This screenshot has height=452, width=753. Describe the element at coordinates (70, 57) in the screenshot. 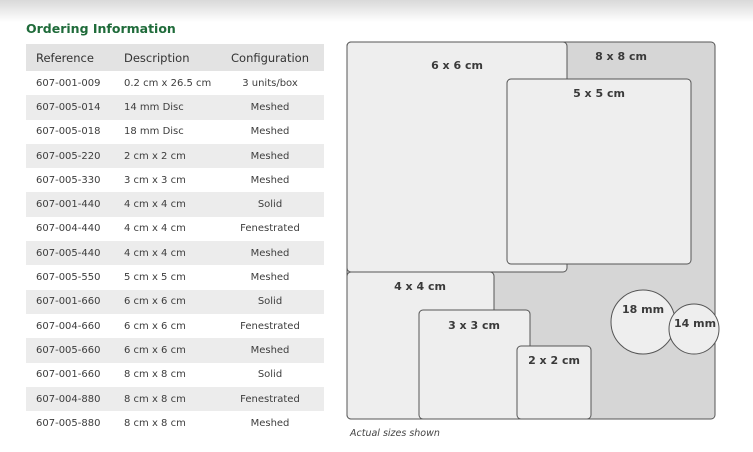

I see `header-reference: Reference` at that location.